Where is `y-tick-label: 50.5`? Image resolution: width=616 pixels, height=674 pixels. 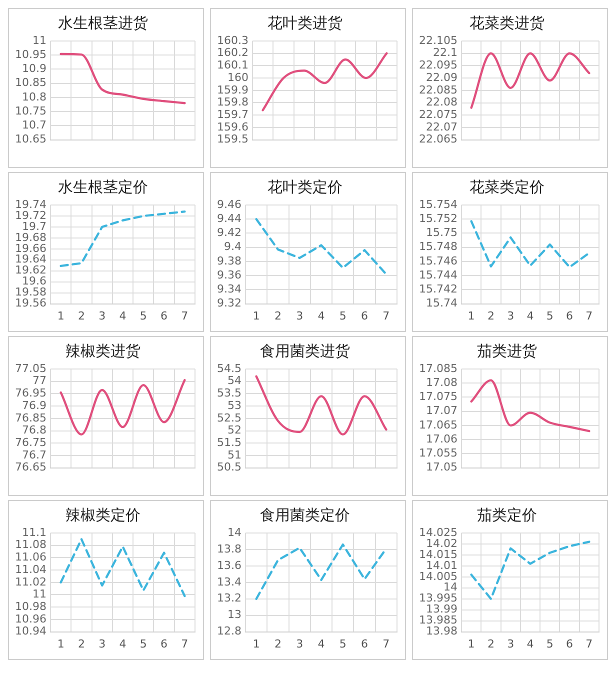 y-tick-label: 50.5 is located at coordinates (229, 467).